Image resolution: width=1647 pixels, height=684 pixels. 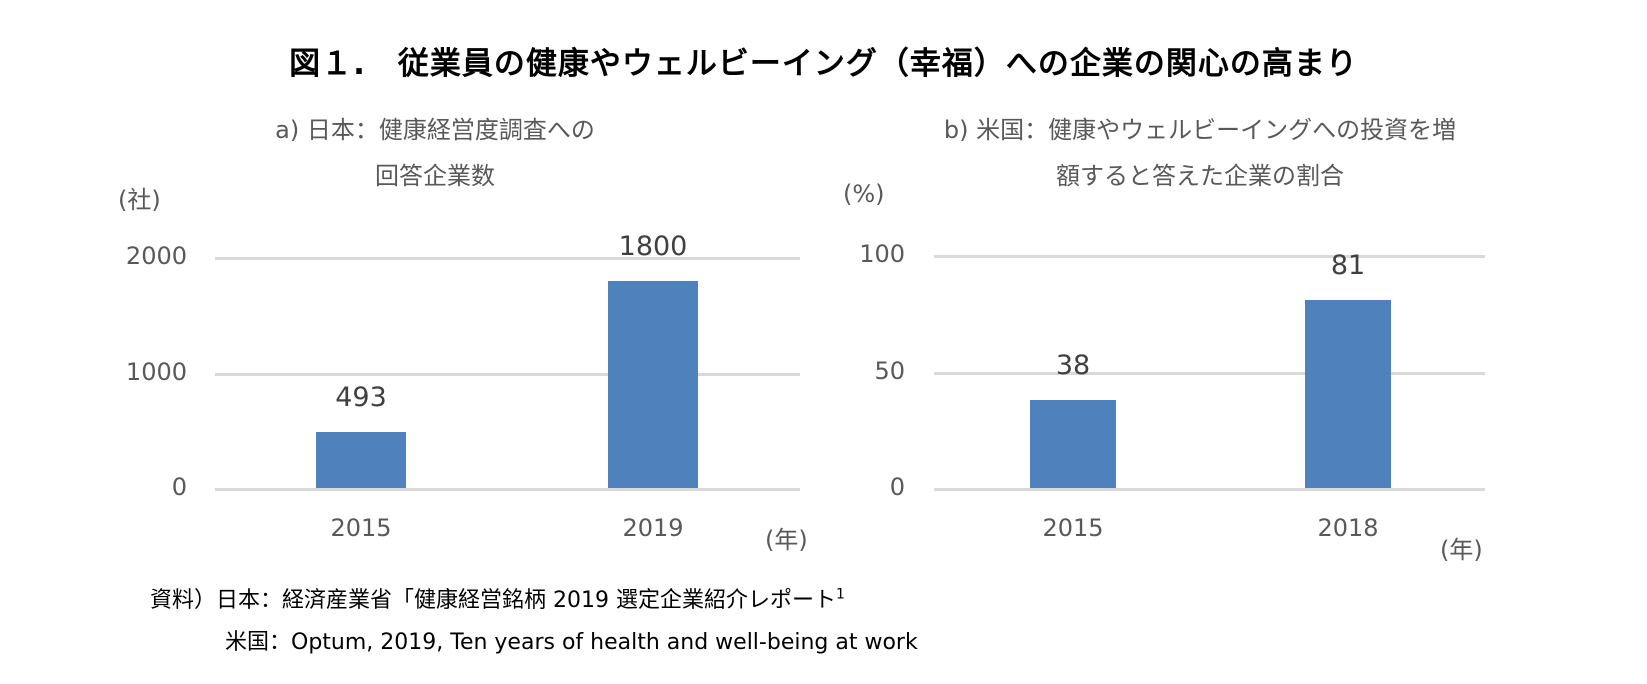 I want to click on chart-b-data-label-2018: 81, so click(x=1348, y=266).